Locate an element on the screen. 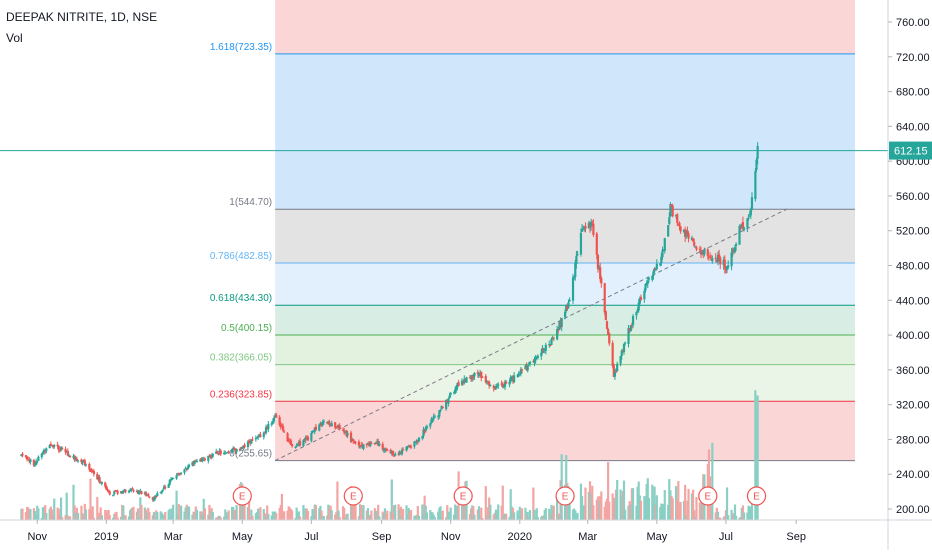 Image resolution: width=932 pixels, height=555 pixels. volume-indicator-label: Vol is located at coordinates (14, 38).